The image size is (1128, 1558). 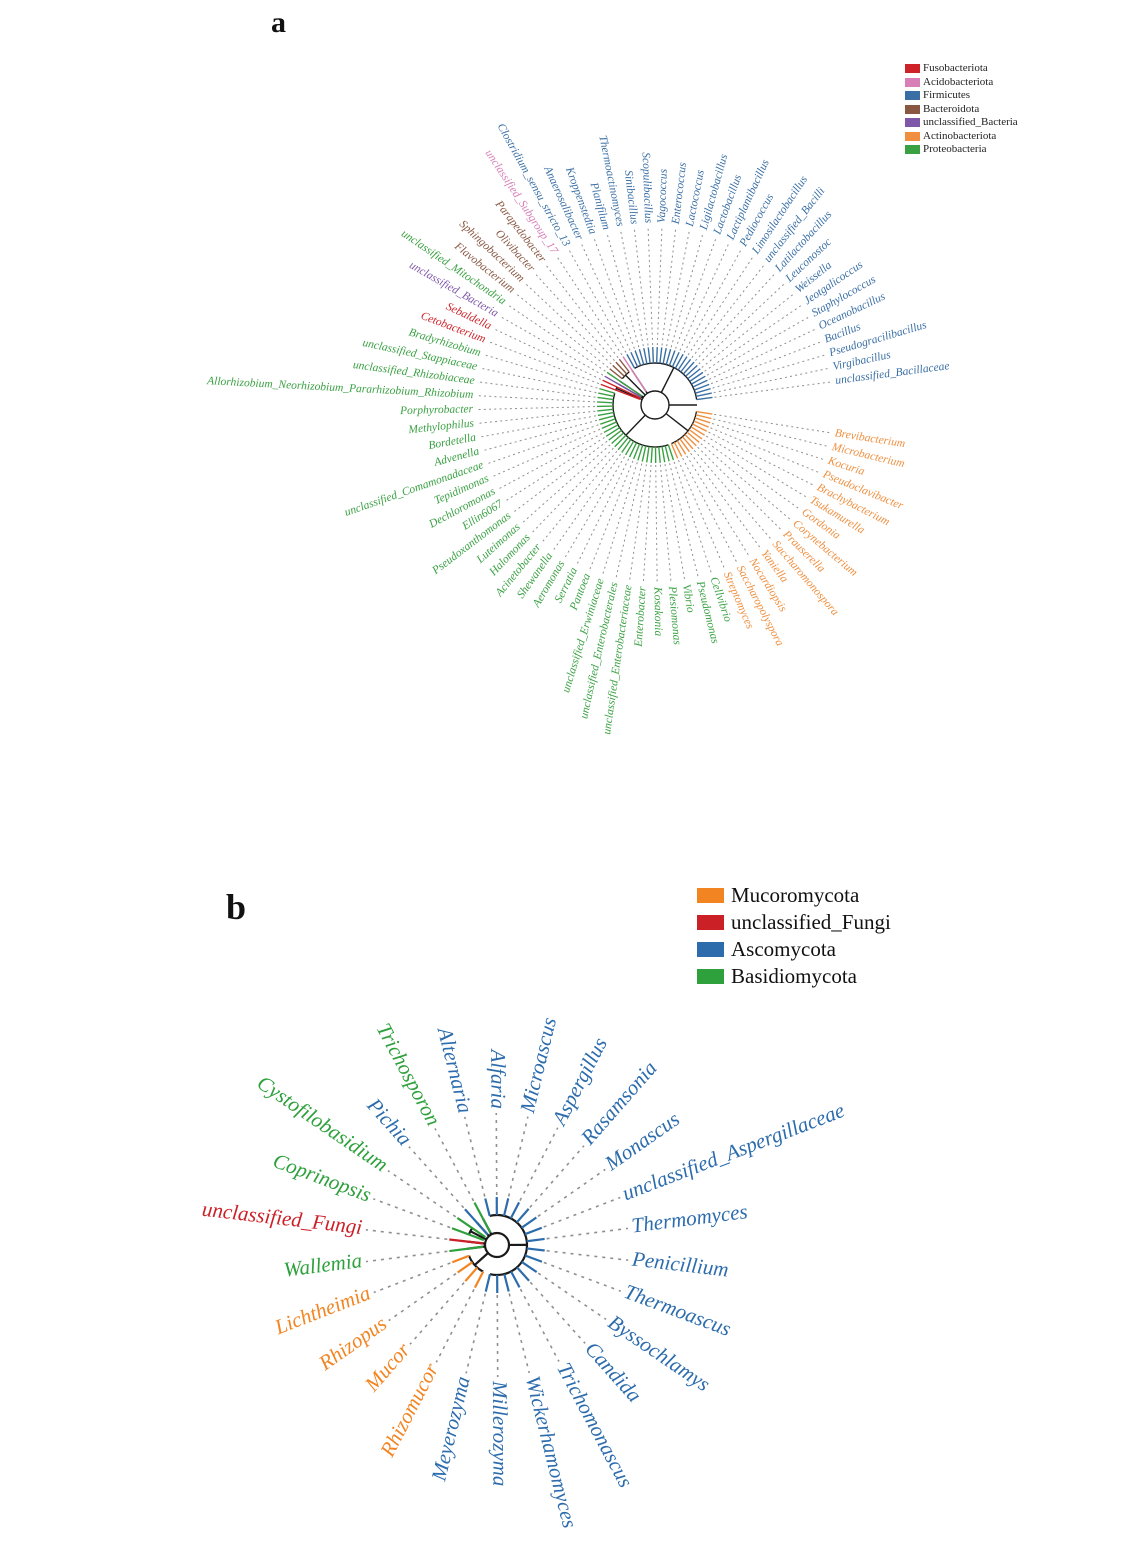 I want to click on taxon-label: Millerozyma, so click(x=500, y=1433).